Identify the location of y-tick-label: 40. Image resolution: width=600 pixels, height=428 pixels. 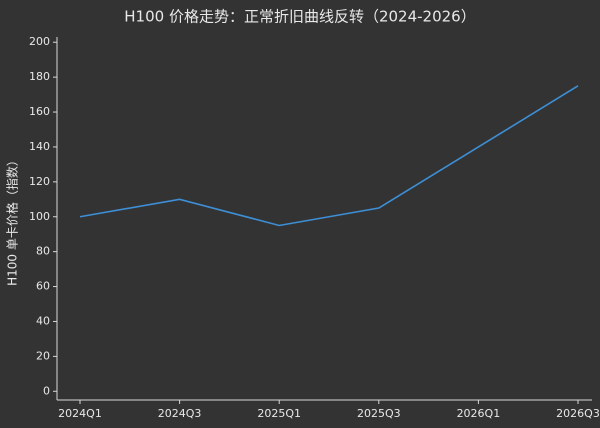
(43, 320).